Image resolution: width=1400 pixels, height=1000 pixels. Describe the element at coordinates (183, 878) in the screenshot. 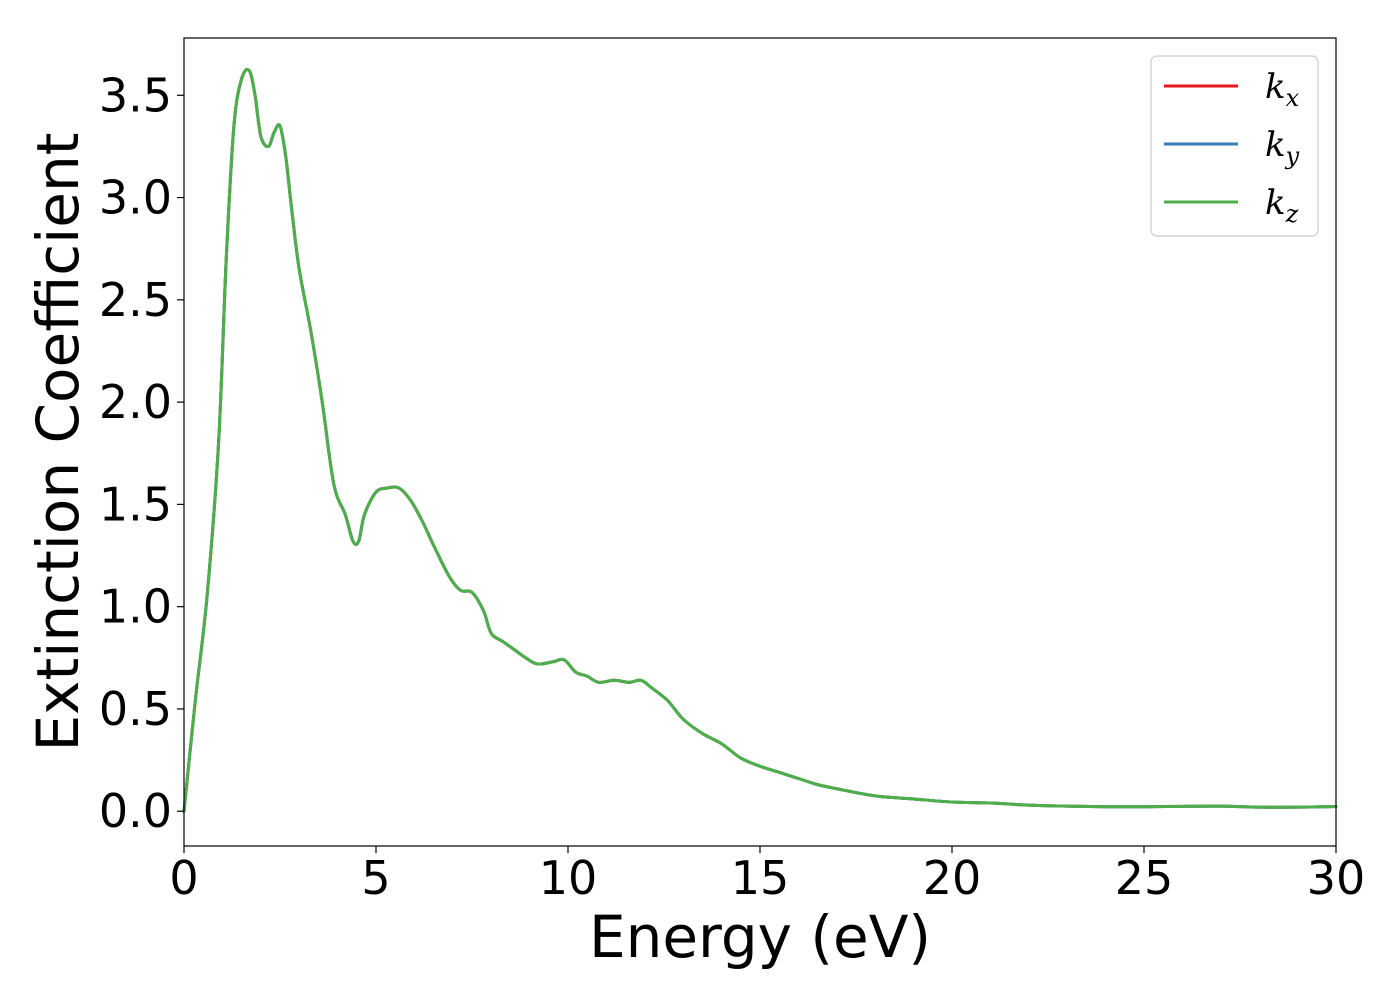

I see `x-tick-label: 0` at that location.